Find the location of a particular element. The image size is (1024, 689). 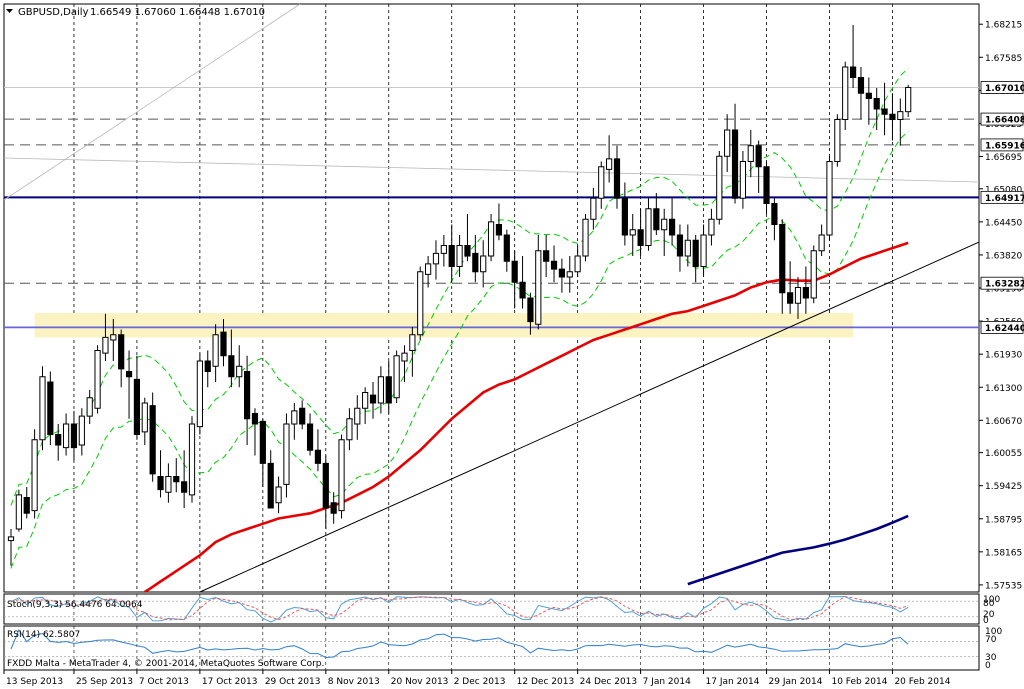

rsi-line is located at coordinates (491, 648).